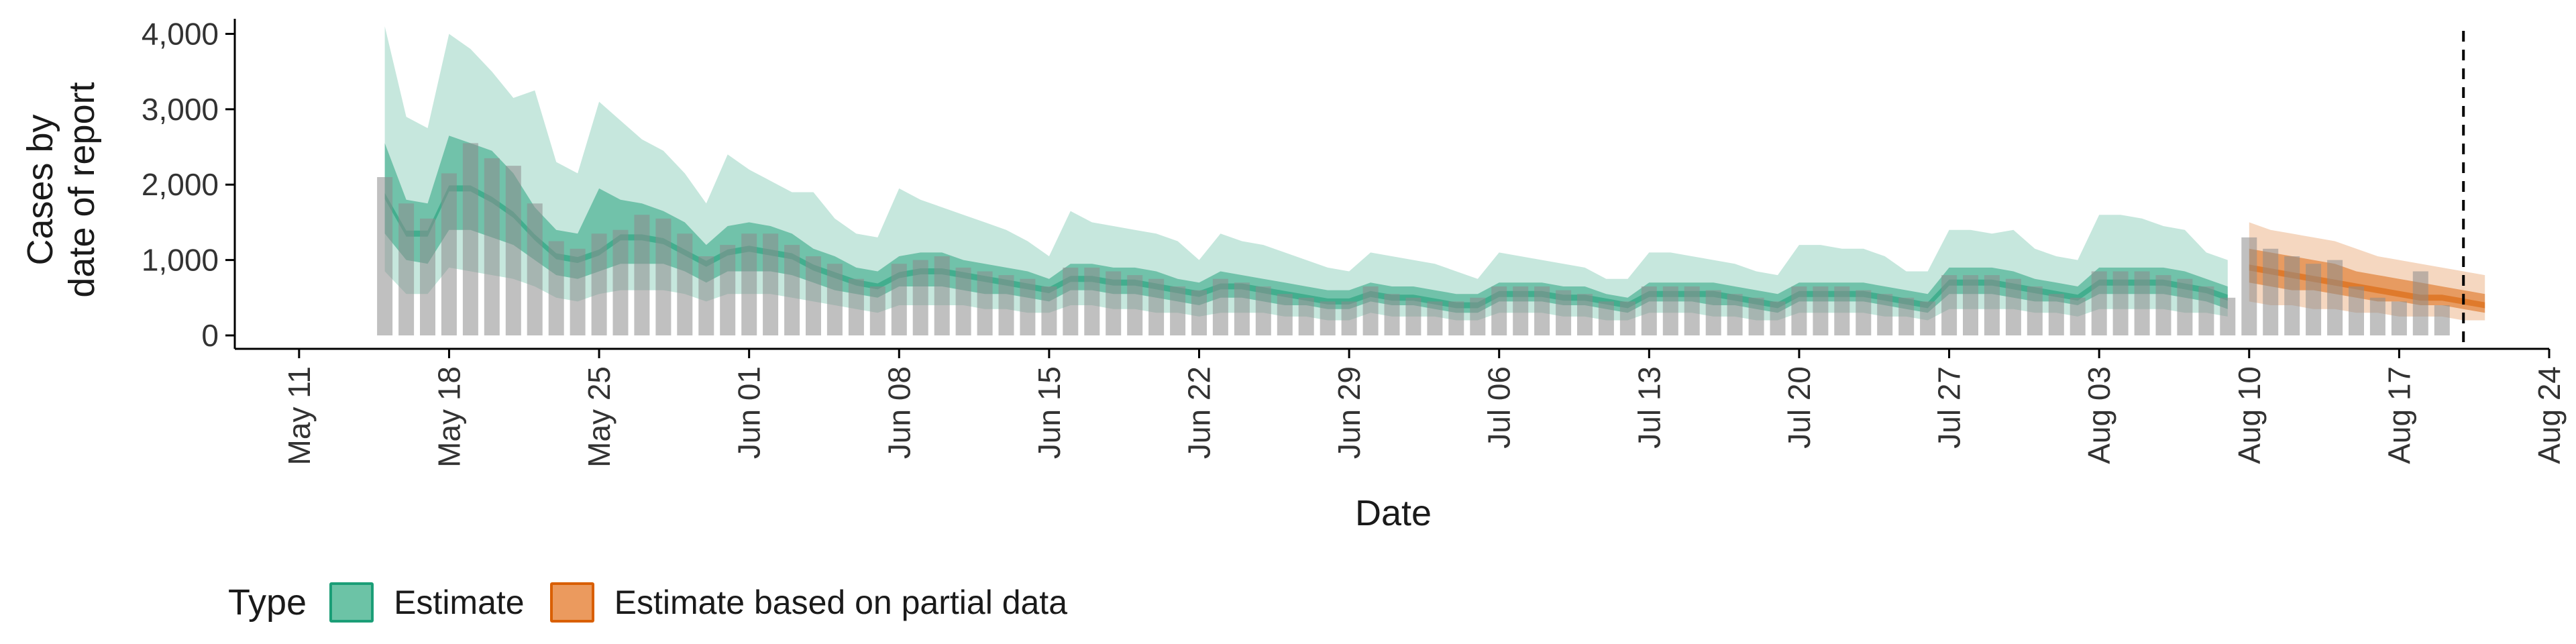 This screenshot has width=2576, height=644. Describe the element at coordinates (267, 602) in the screenshot. I see `legend-title: Type` at that location.